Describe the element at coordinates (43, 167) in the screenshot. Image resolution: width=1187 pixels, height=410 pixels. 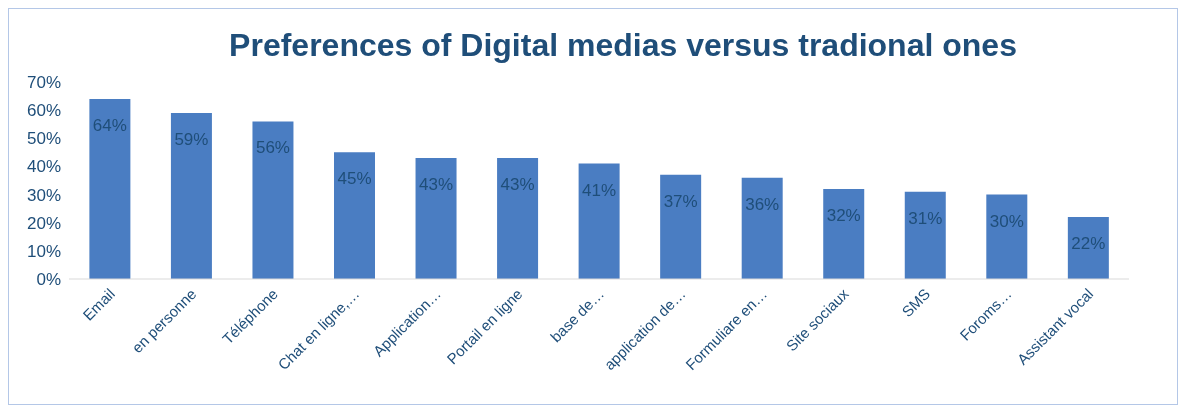
I see `y-tick-label: 40%` at that location.